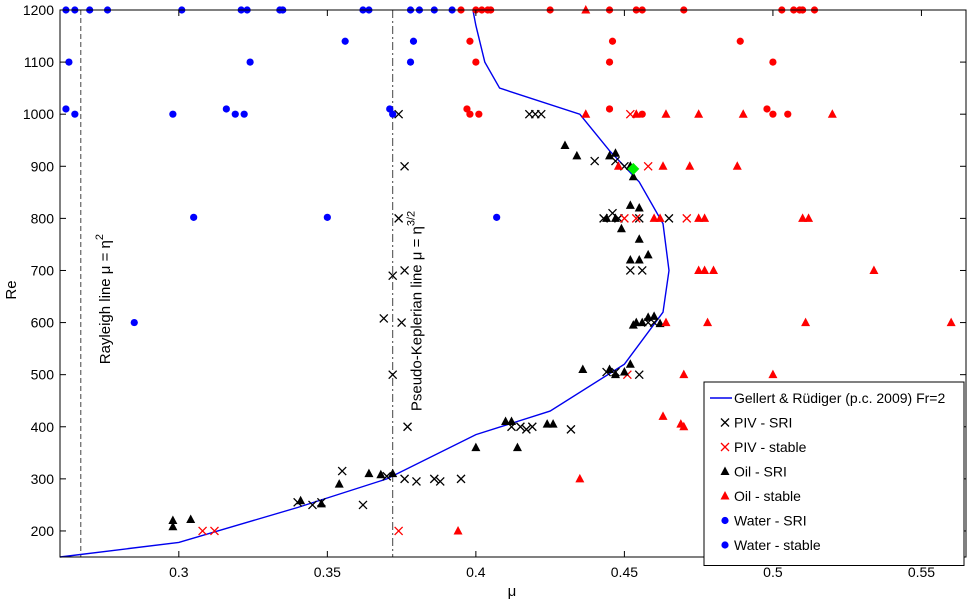  What do you see at coordinates (770, 521) in the screenshot?
I see `legend-entry-label: Water - SRI` at bounding box center [770, 521].